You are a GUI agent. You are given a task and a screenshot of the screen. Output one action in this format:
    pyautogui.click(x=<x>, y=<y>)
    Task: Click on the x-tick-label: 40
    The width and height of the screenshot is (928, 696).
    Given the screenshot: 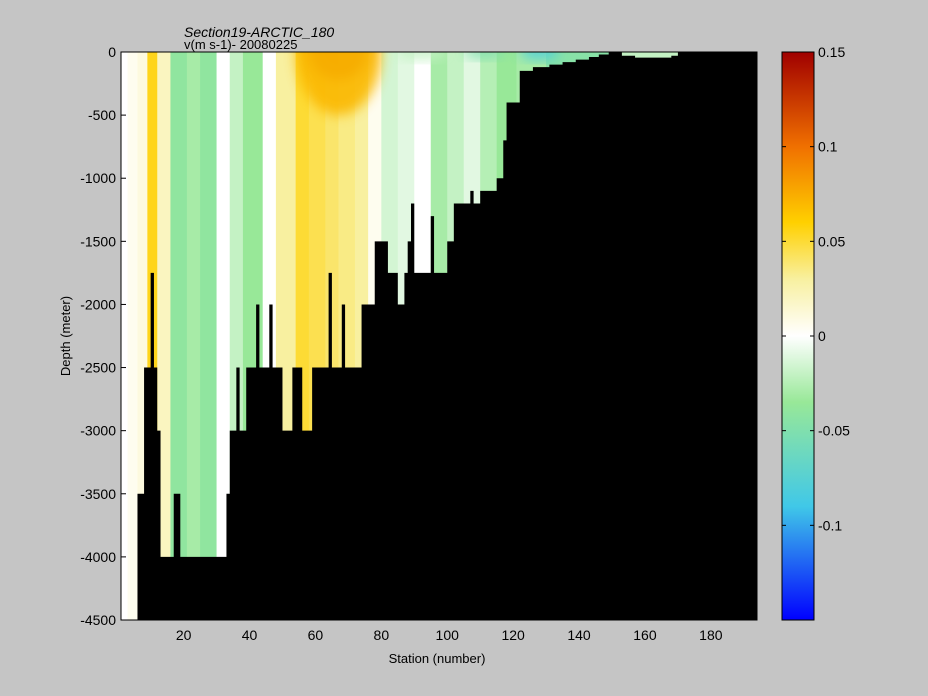 What is the action you would take?
    pyautogui.click(x=250, y=635)
    